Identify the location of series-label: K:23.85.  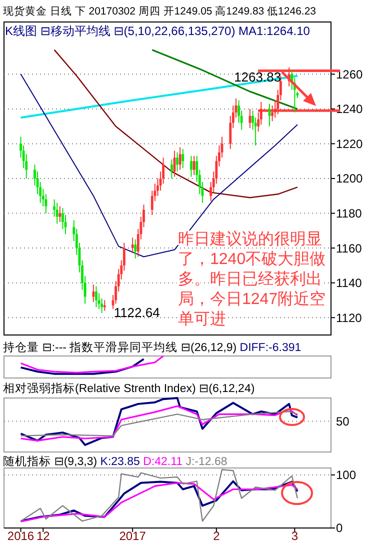
(118, 462).